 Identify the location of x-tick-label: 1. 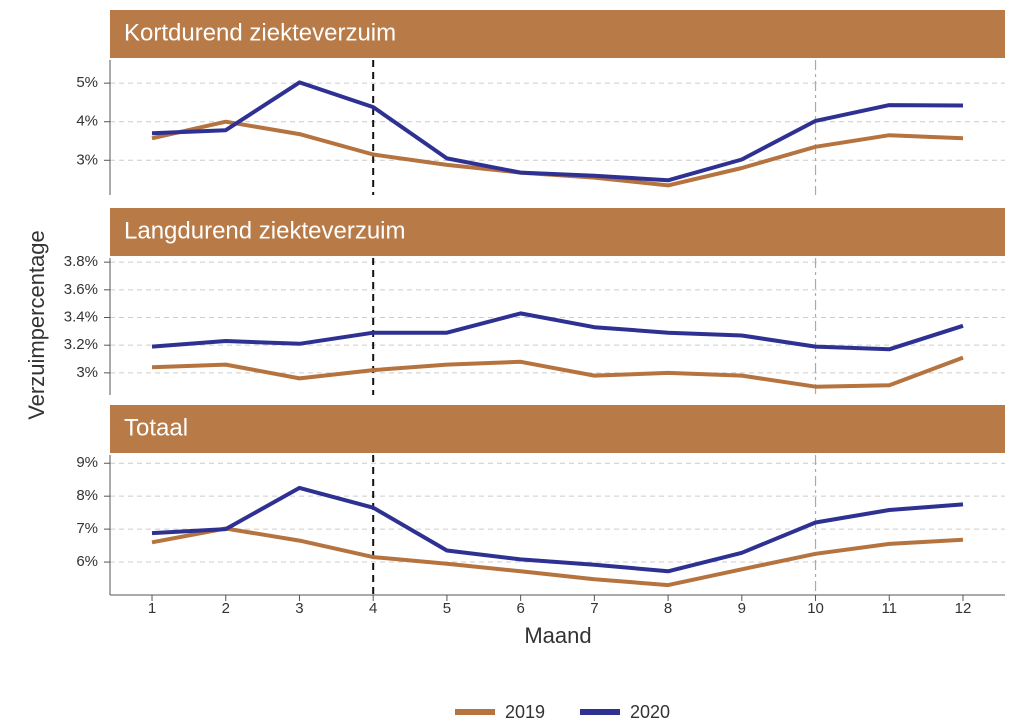
(152, 608).